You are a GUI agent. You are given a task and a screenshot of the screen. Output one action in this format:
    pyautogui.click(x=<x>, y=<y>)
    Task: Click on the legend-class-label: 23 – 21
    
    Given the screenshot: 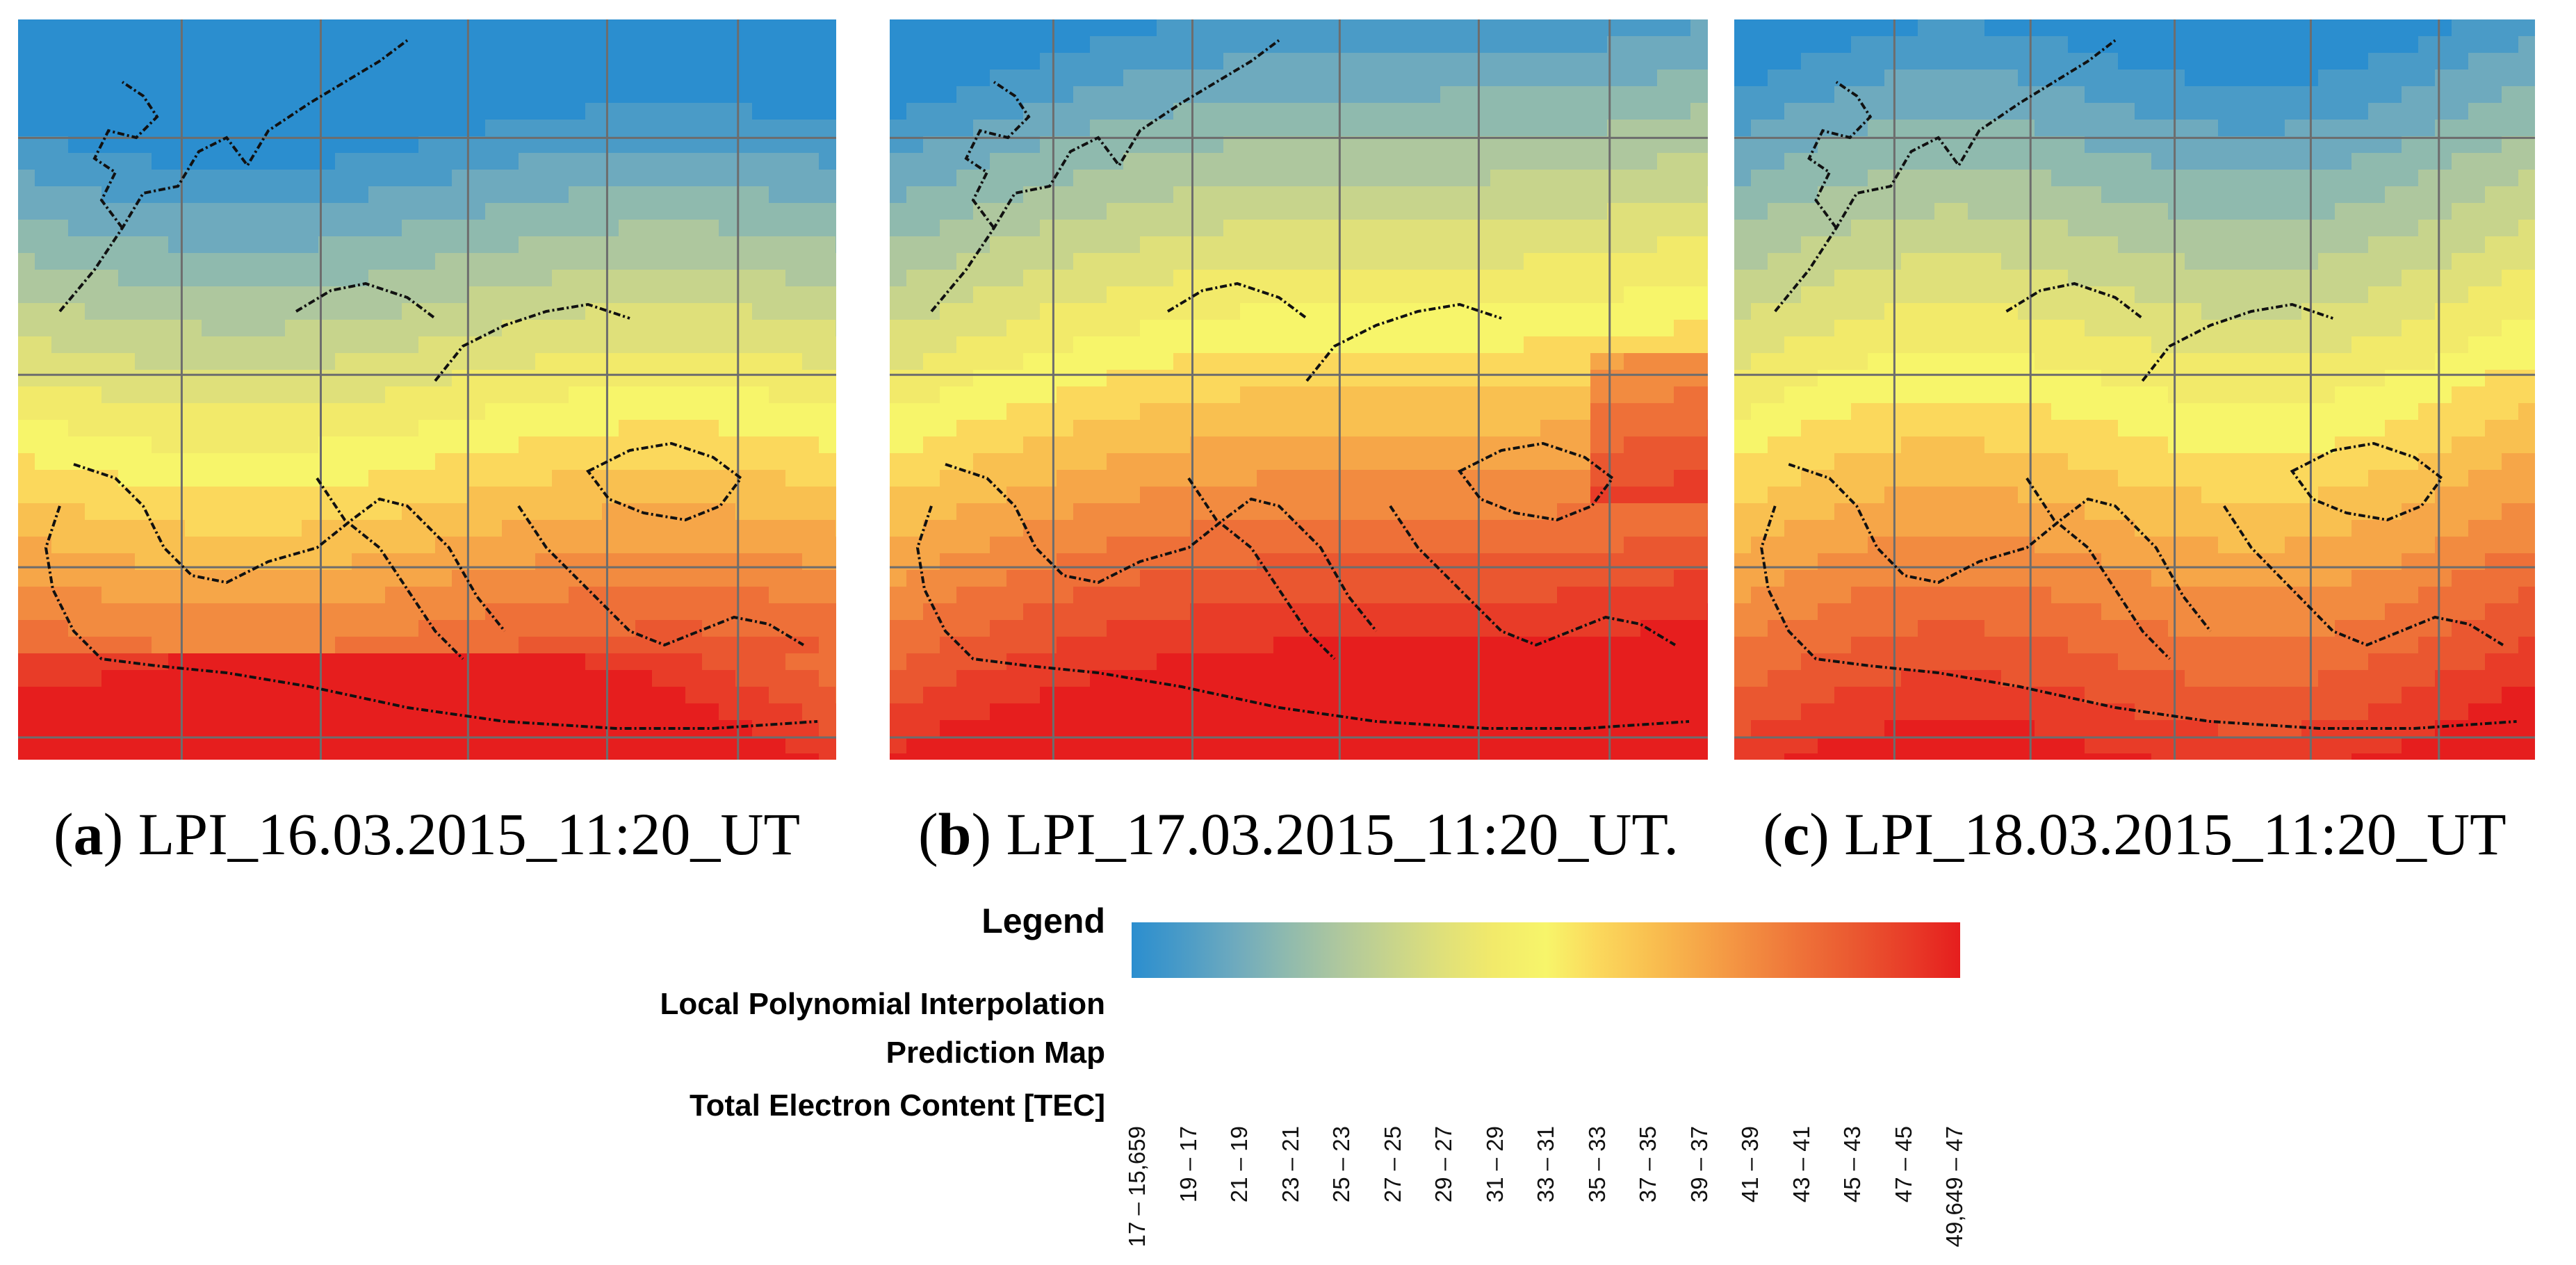 What is the action you would take?
    pyautogui.click(x=1290, y=1195)
    